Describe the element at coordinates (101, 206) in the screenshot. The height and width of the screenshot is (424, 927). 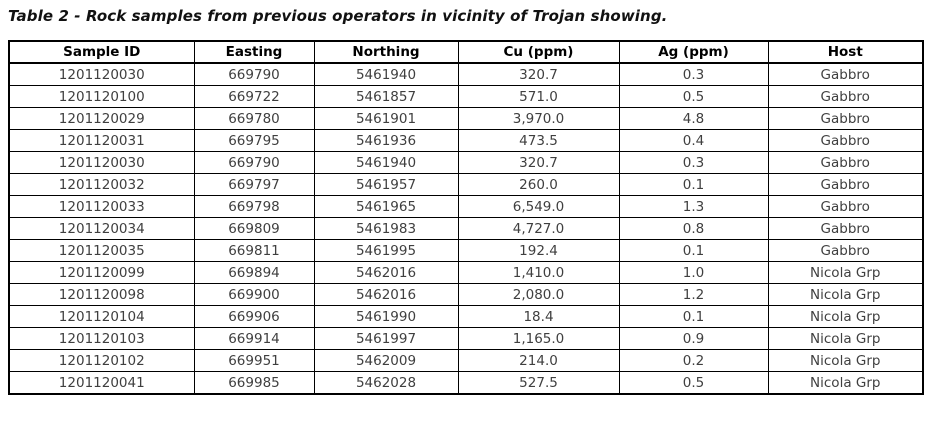
I see `cell-sample-id: 1201120033` at that location.